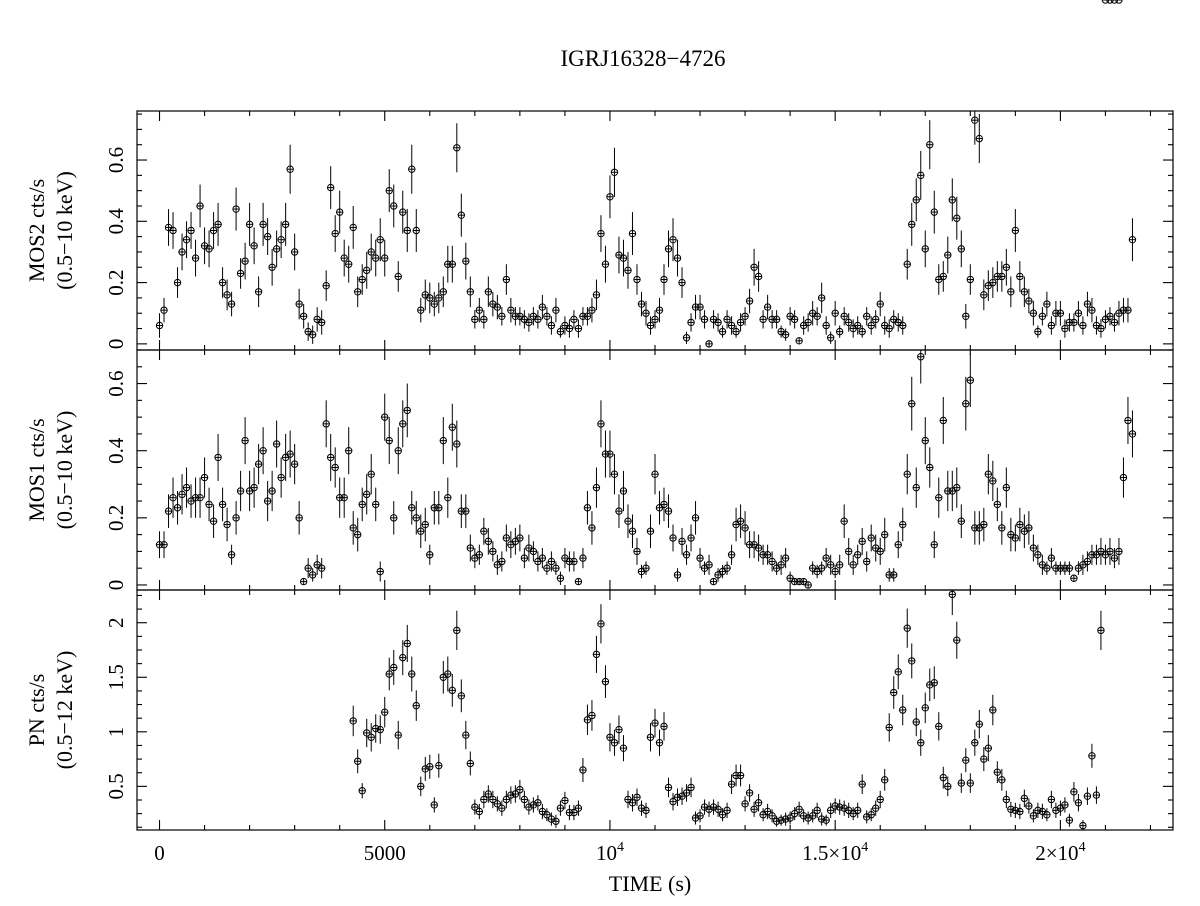 This screenshot has width=1200, height=906. What do you see at coordinates (1060, 852) in the screenshot?
I see `x-tick-label: 2×10⁴` at bounding box center [1060, 852].